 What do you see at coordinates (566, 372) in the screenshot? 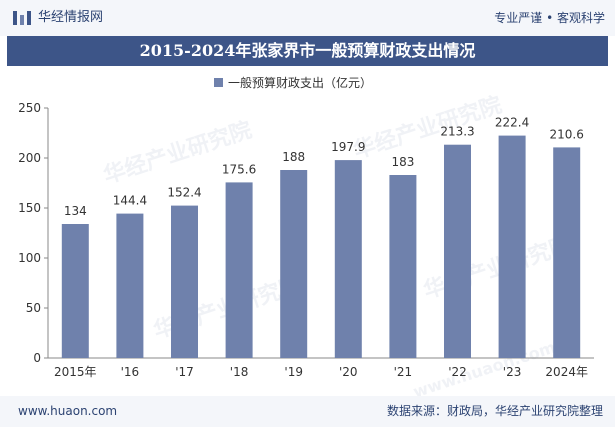
I see `x-tick-label: 2024年` at bounding box center [566, 372].